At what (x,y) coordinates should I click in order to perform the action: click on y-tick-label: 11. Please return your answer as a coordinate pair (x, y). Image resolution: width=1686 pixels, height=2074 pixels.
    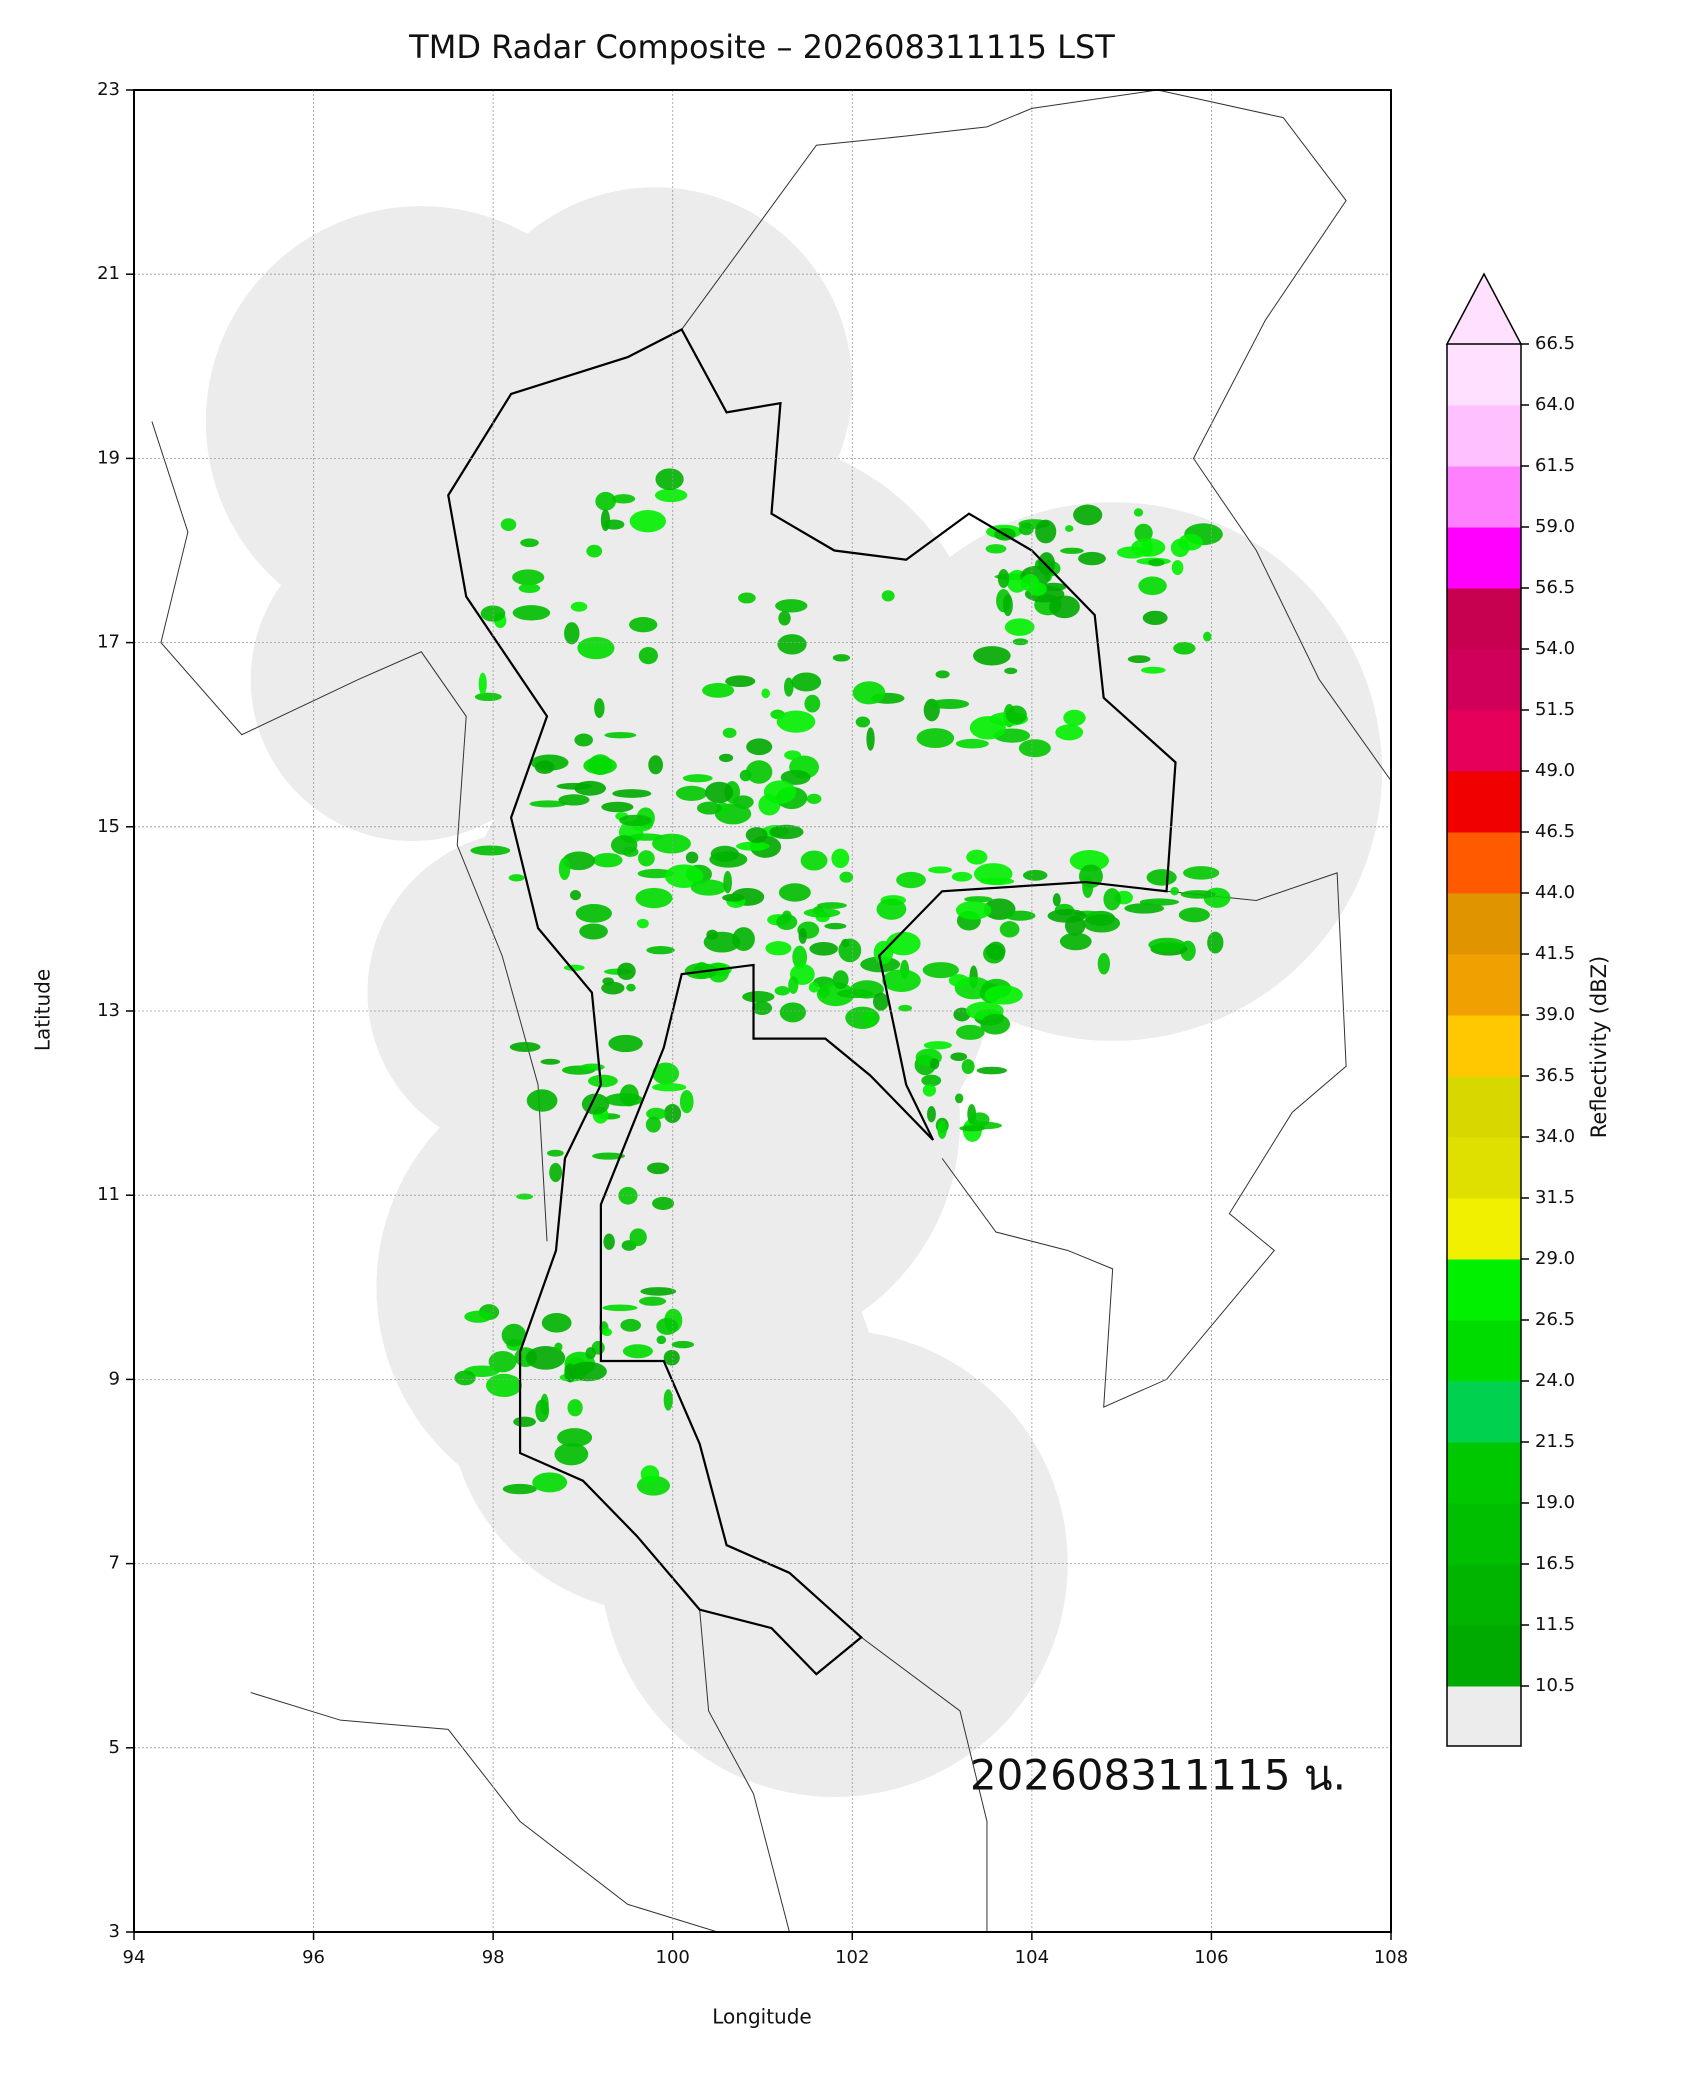
    Looking at the image, I should click on (108, 1194).